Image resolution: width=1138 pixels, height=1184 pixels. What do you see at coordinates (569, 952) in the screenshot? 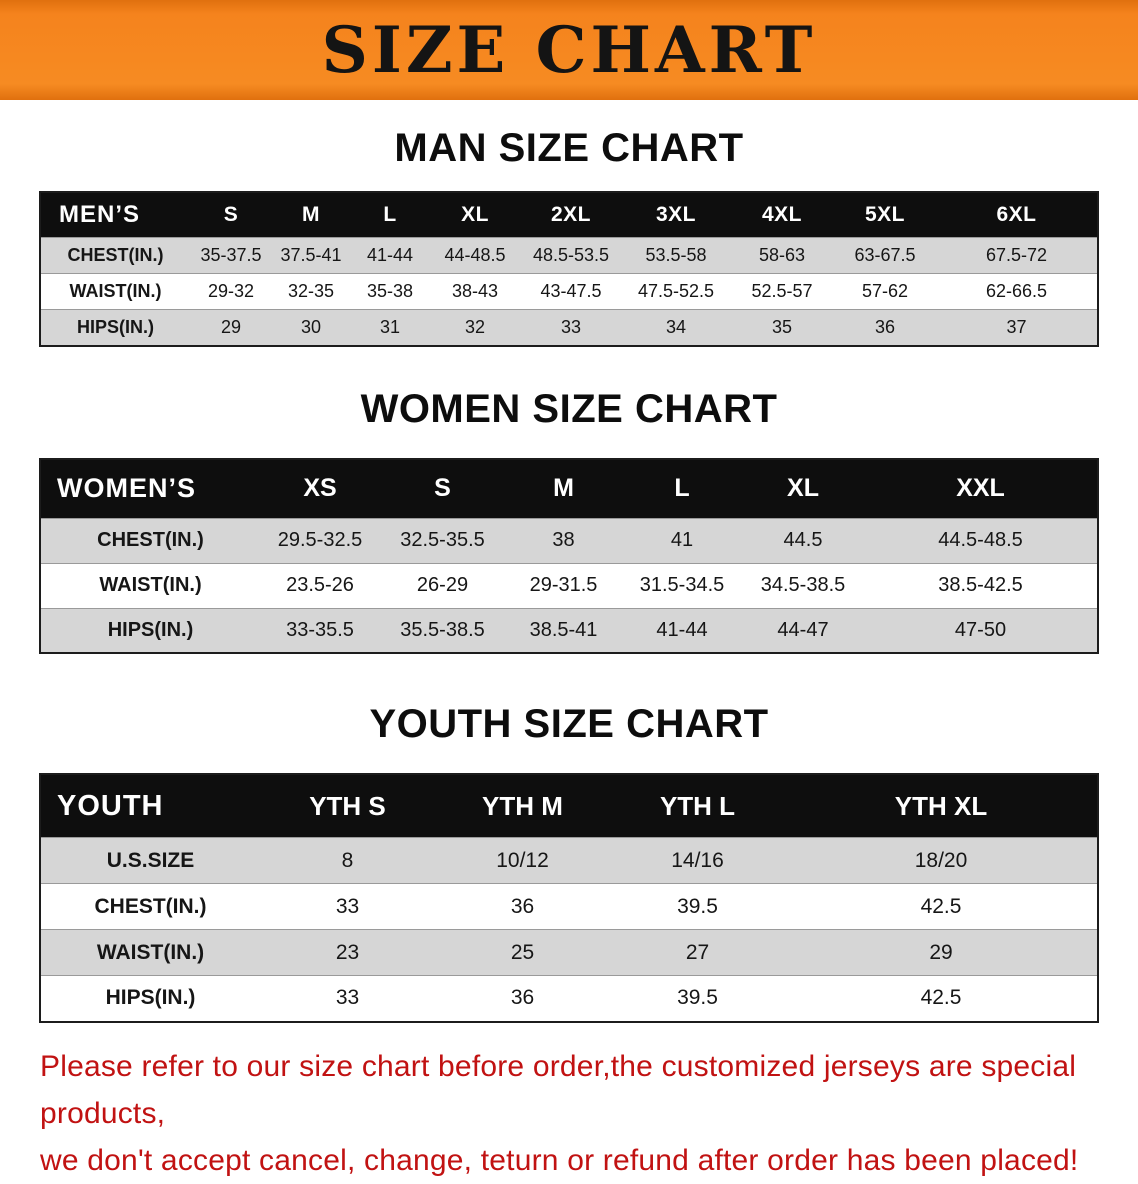
I see `table-row: WAIST(IN.) 23 25 27 29` at bounding box center [569, 952].